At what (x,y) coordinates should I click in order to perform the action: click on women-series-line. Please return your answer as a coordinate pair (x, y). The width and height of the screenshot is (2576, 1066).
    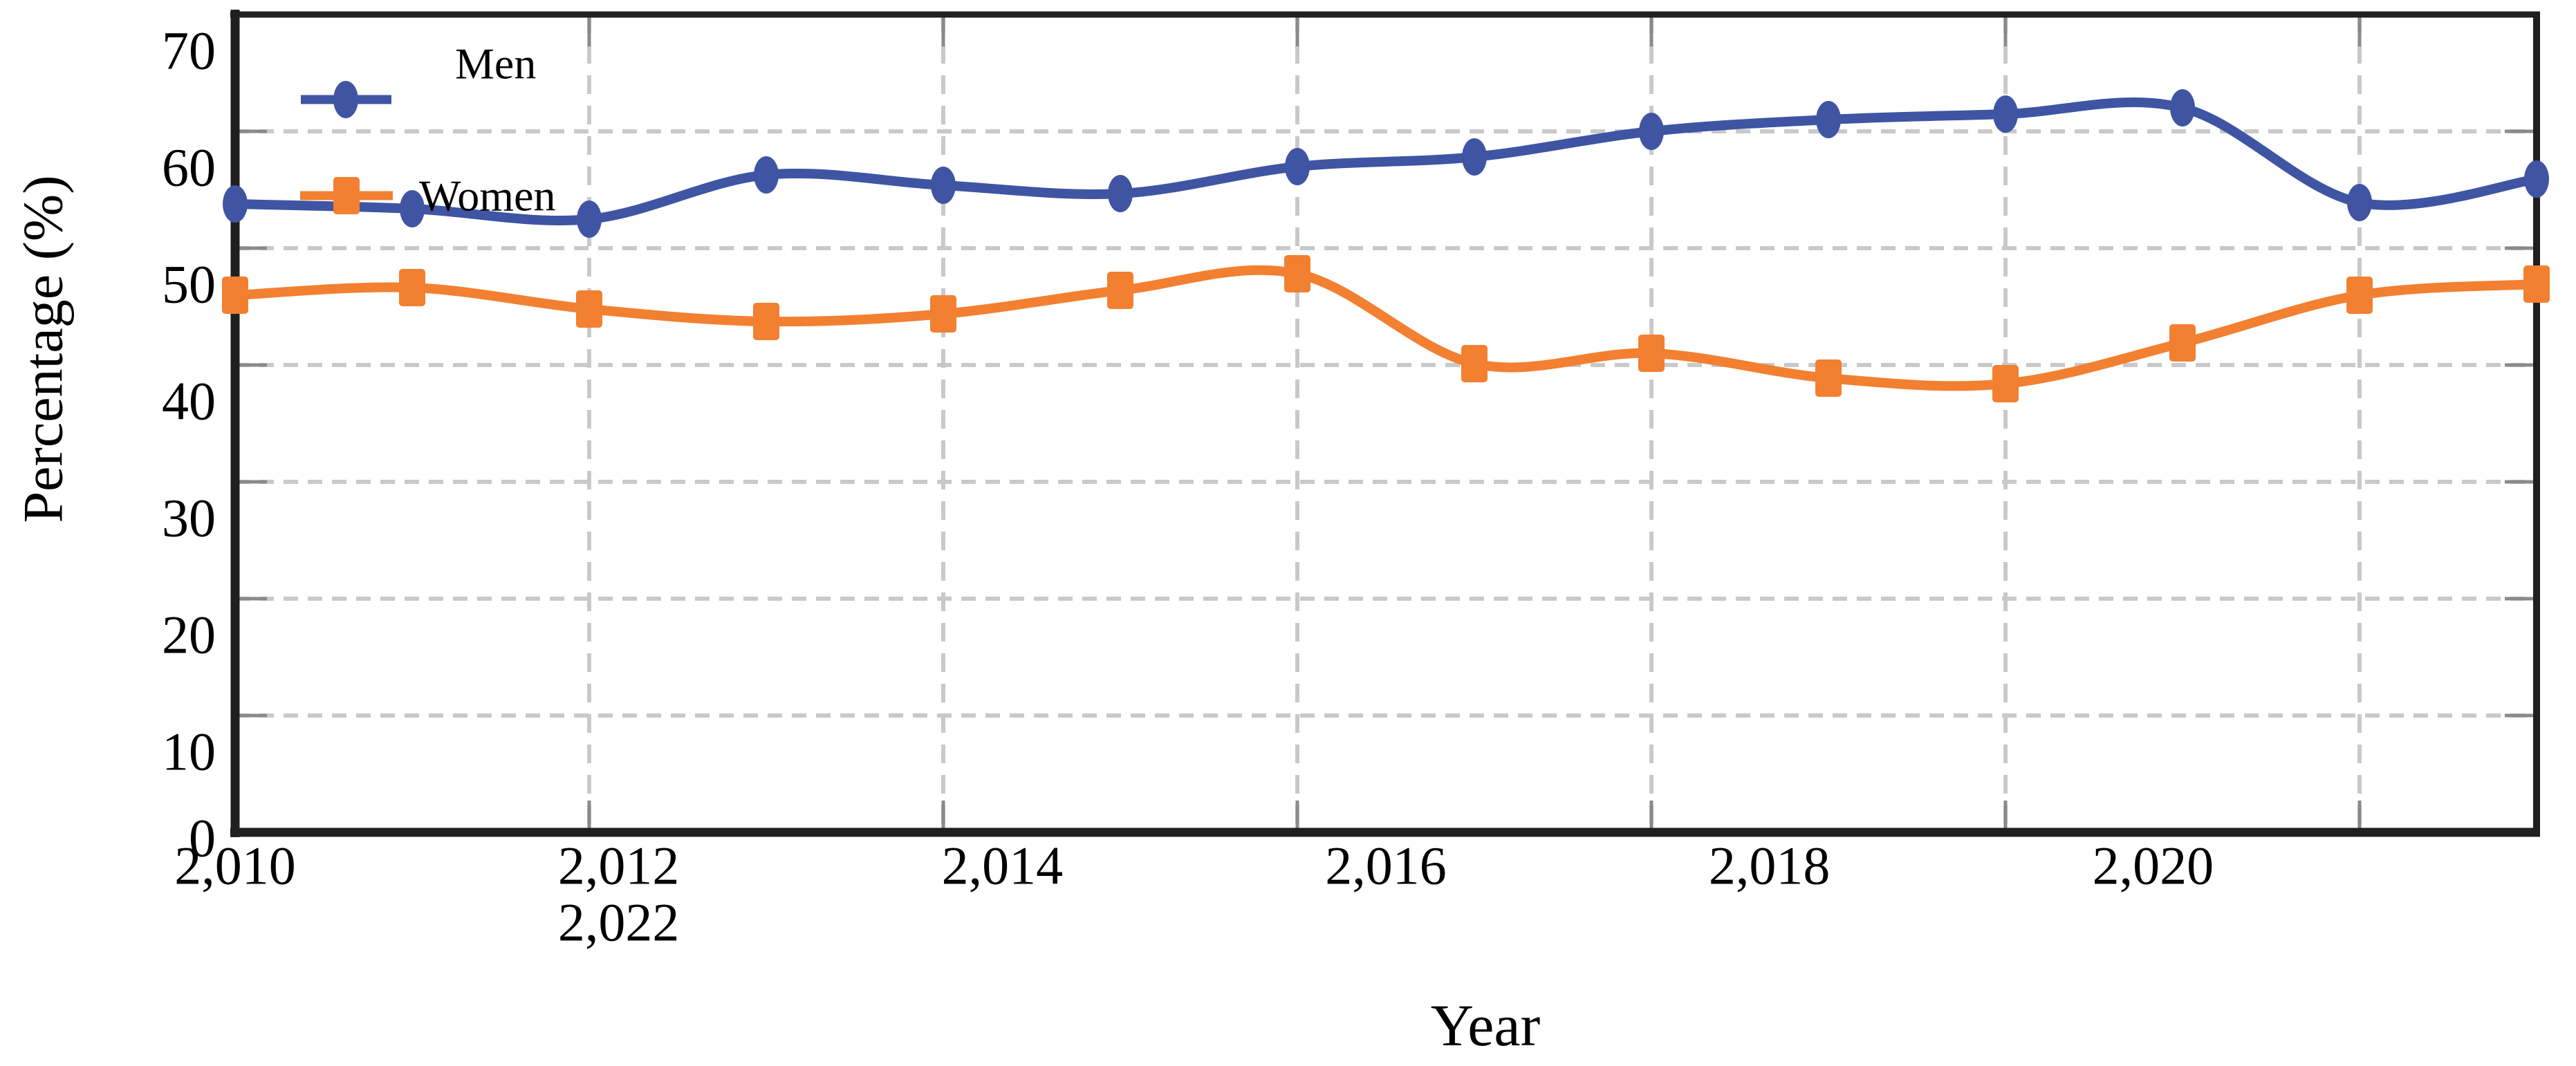
    Looking at the image, I should click on (1386, 328).